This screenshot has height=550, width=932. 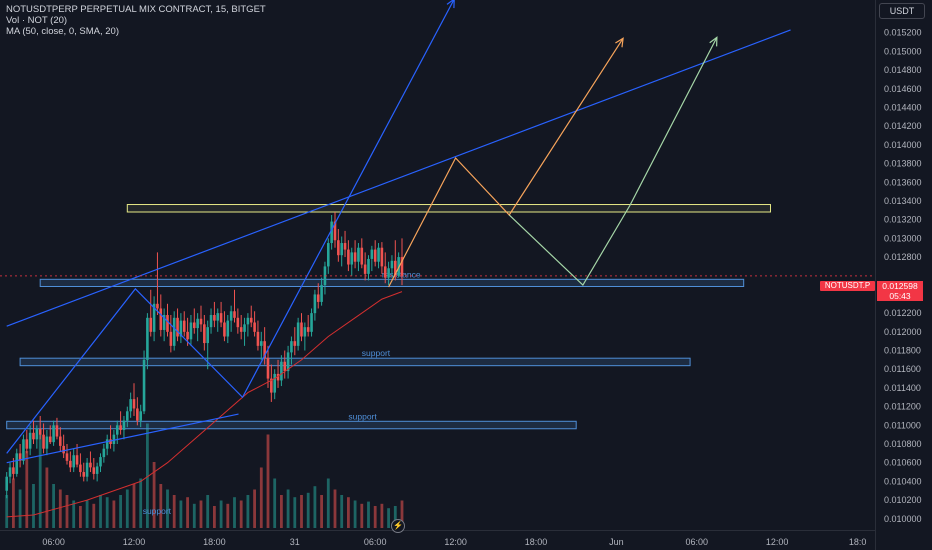 I want to click on currency-selector: USDT, so click(x=902, y=11).